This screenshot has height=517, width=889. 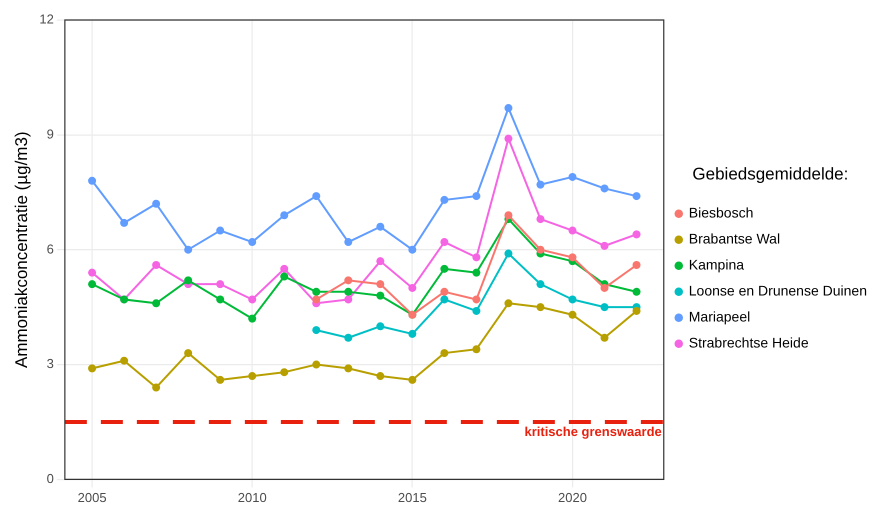 What do you see at coordinates (50, 478) in the screenshot?
I see `y-tick-label: 0` at bounding box center [50, 478].